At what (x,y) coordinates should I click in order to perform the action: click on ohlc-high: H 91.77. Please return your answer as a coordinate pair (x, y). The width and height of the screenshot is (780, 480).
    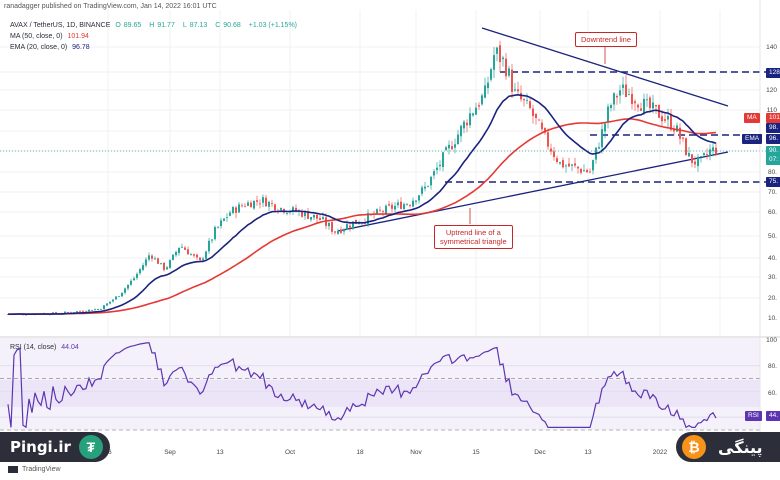
    Looking at the image, I should click on (162, 25).